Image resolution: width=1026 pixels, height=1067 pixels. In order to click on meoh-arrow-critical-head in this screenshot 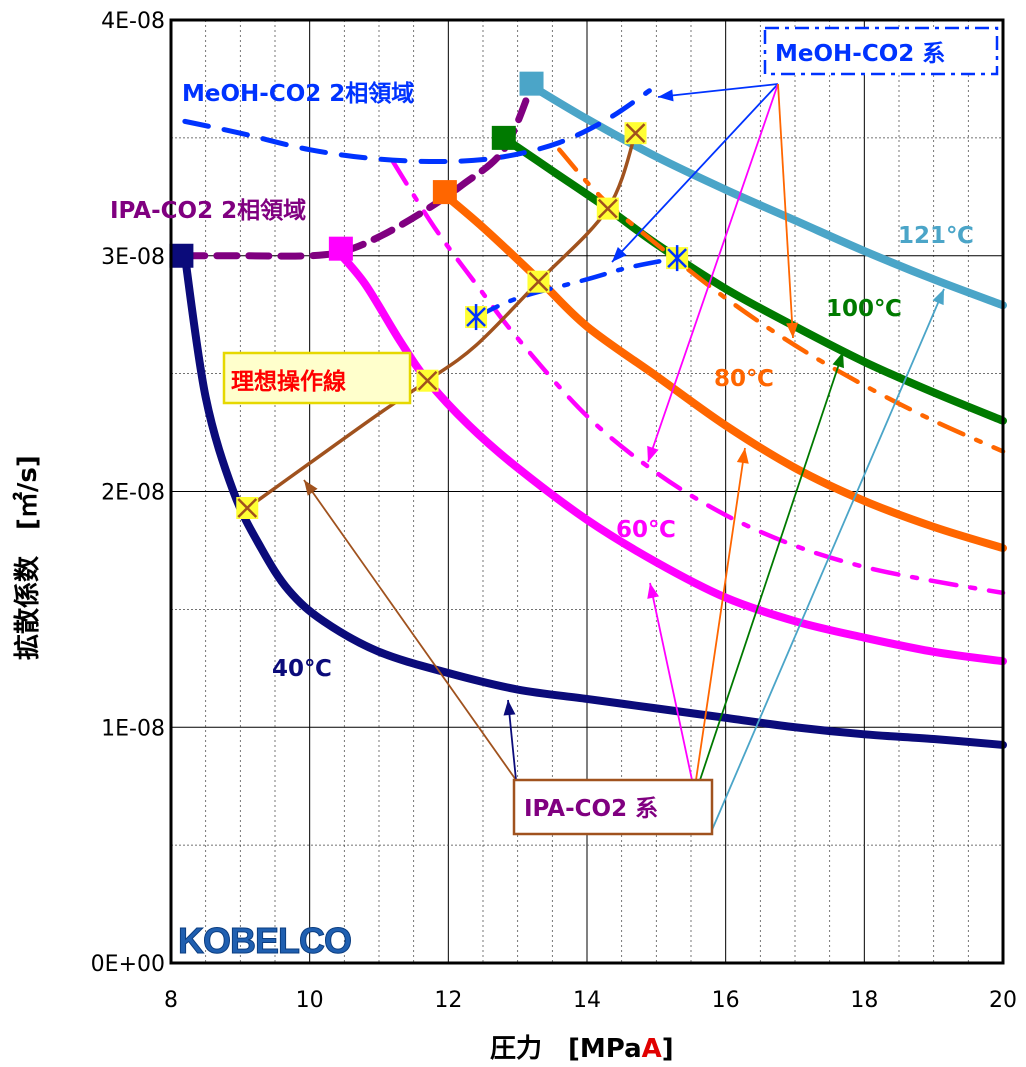, I will do `click(619, 254)`.